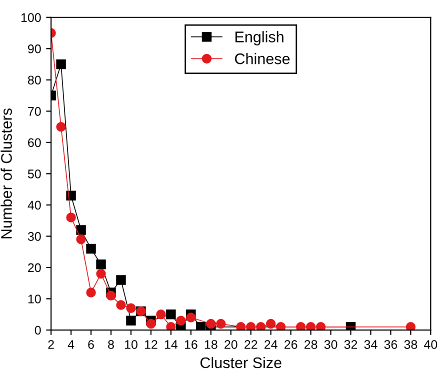  What do you see at coordinates (351, 344) in the screenshot?
I see `x-tick-label: 32` at bounding box center [351, 344].